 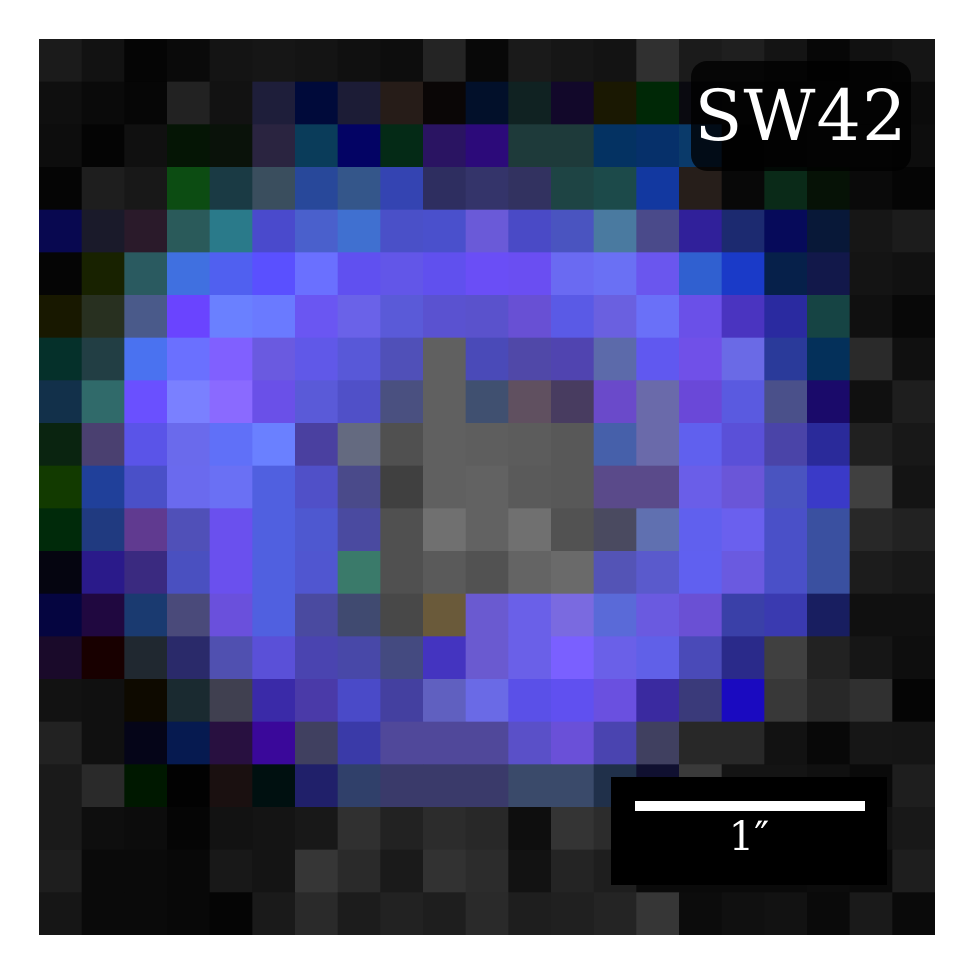 What do you see at coordinates (750, 806) in the screenshot?
I see `scalebar-line` at bounding box center [750, 806].